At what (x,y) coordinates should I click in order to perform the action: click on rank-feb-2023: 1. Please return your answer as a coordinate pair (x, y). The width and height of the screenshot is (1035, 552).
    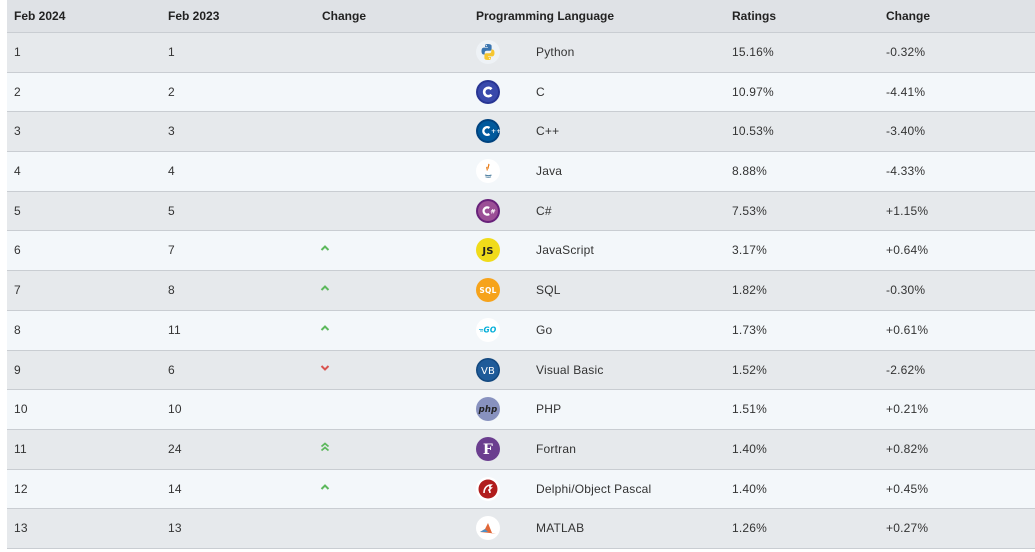
    Looking at the image, I should click on (171, 52).